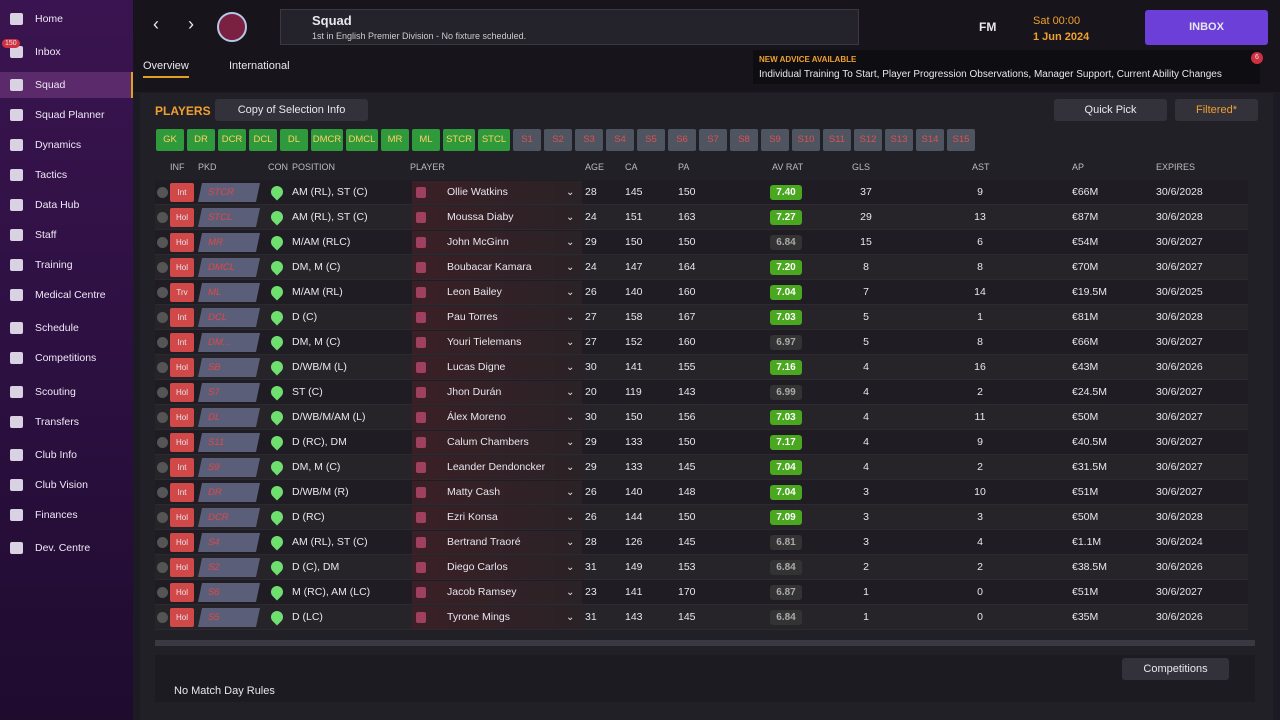 The width and height of the screenshot is (1280, 720). What do you see at coordinates (480, 217) in the screenshot?
I see `player-name: Moussa Diaby` at bounding box center [480, 217].